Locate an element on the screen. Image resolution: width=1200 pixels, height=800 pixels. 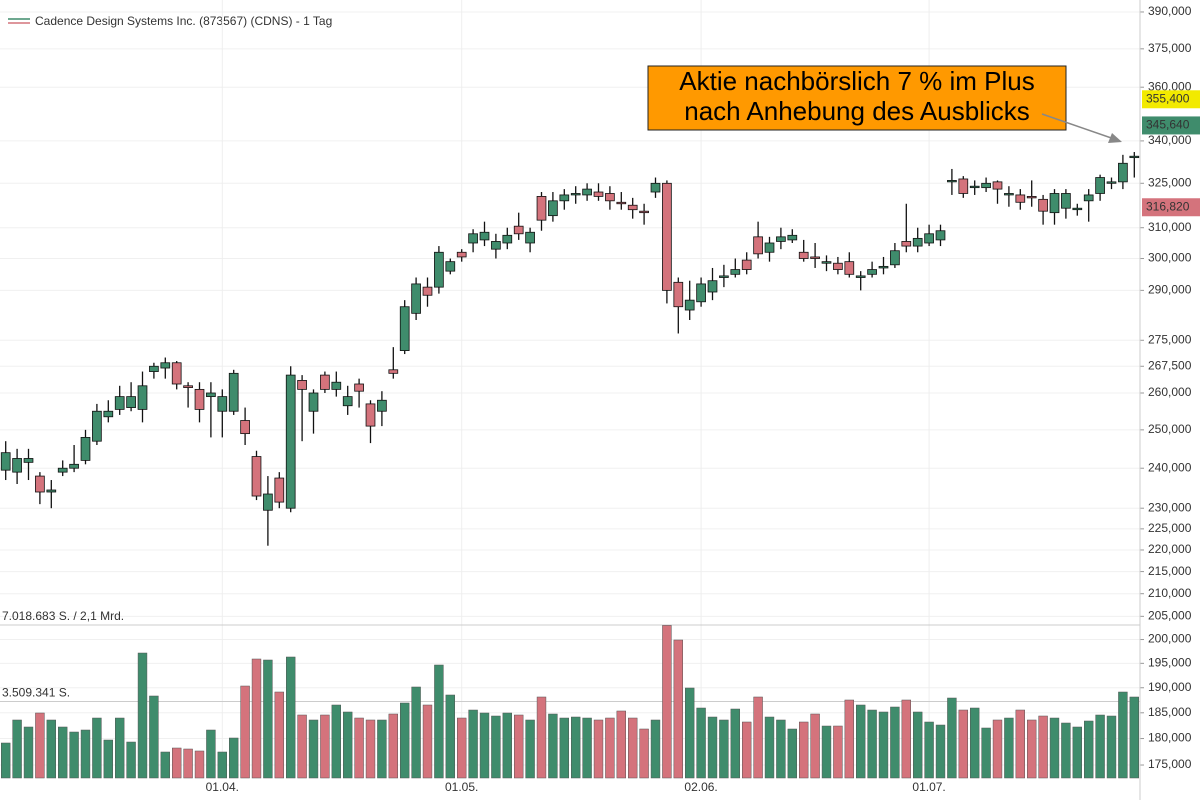
annotation-arrowhead is located at coordinates (1115, 138).